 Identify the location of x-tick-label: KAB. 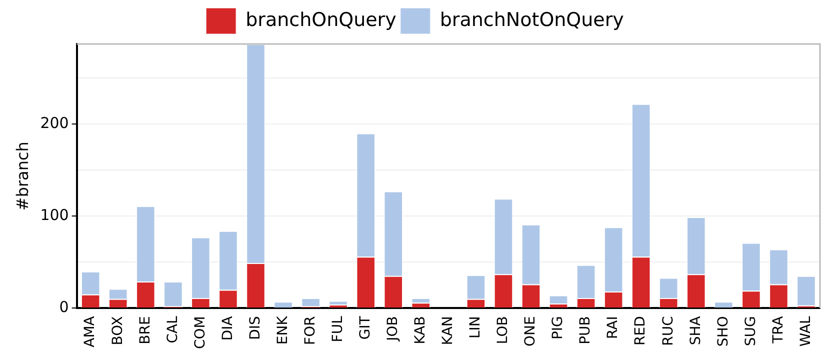
(420, 330).